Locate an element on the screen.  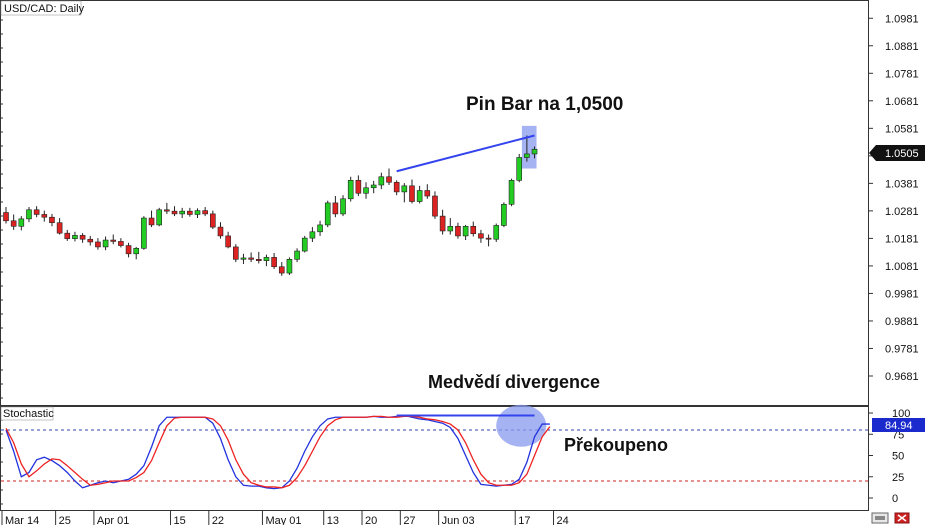
time-axis-label: May 01 is located at coordinates (283, 520).